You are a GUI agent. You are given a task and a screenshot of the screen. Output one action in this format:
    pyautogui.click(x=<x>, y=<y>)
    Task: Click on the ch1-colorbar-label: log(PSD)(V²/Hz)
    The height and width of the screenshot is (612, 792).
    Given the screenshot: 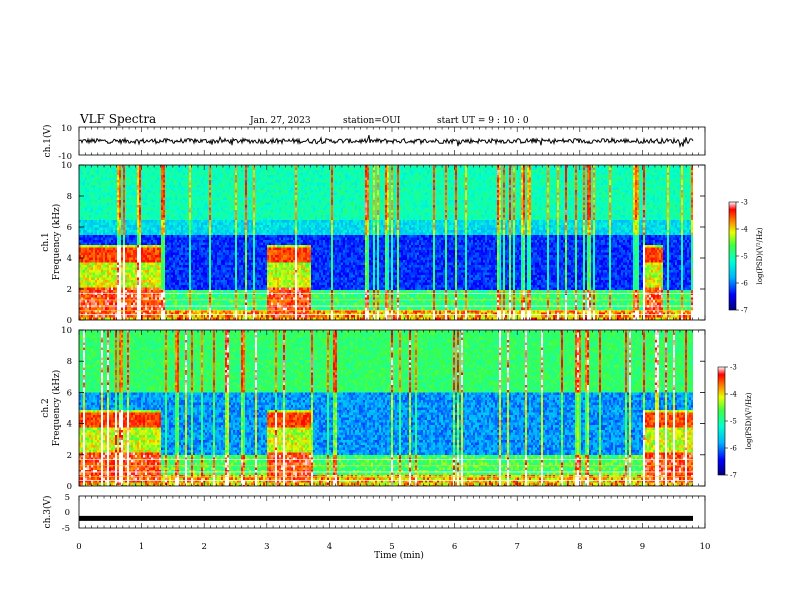 What is the action you would take?
    pyautogui.click(x=760, y=255)
    